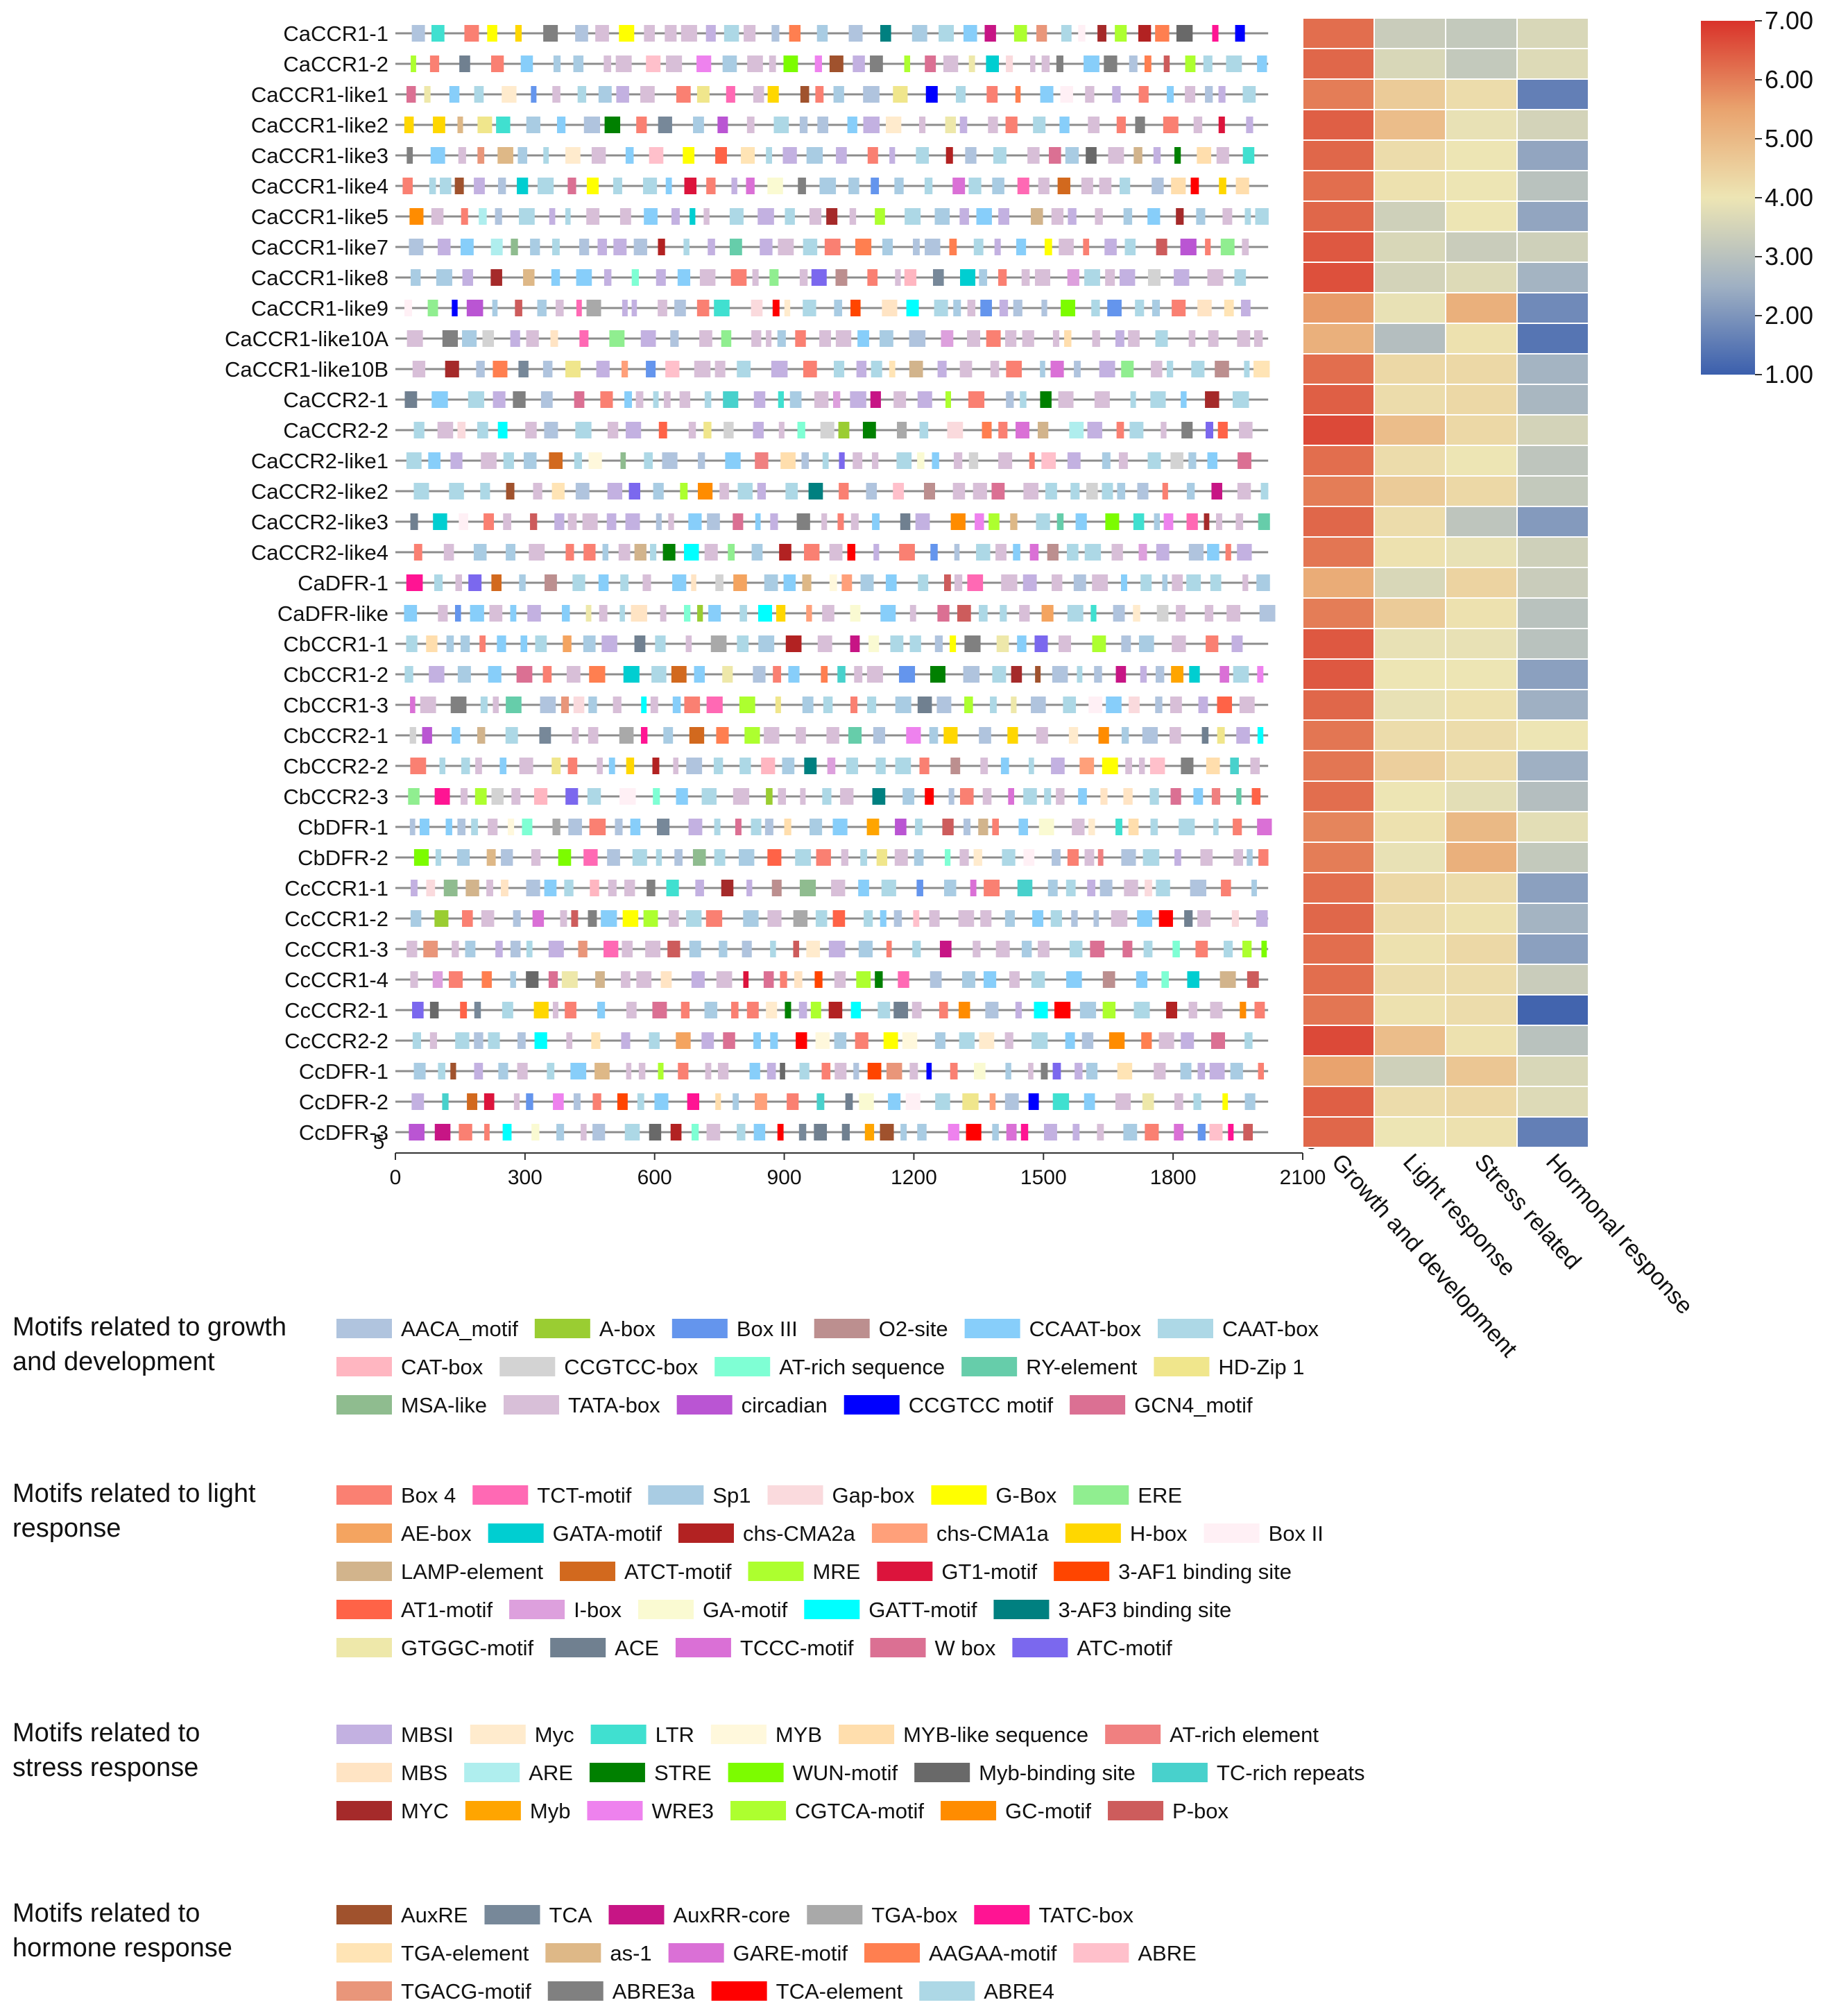  Describe the element at coordinates (776, 705) in the screenshot. I see `promoter-row: CbCCR1-3` at that location.